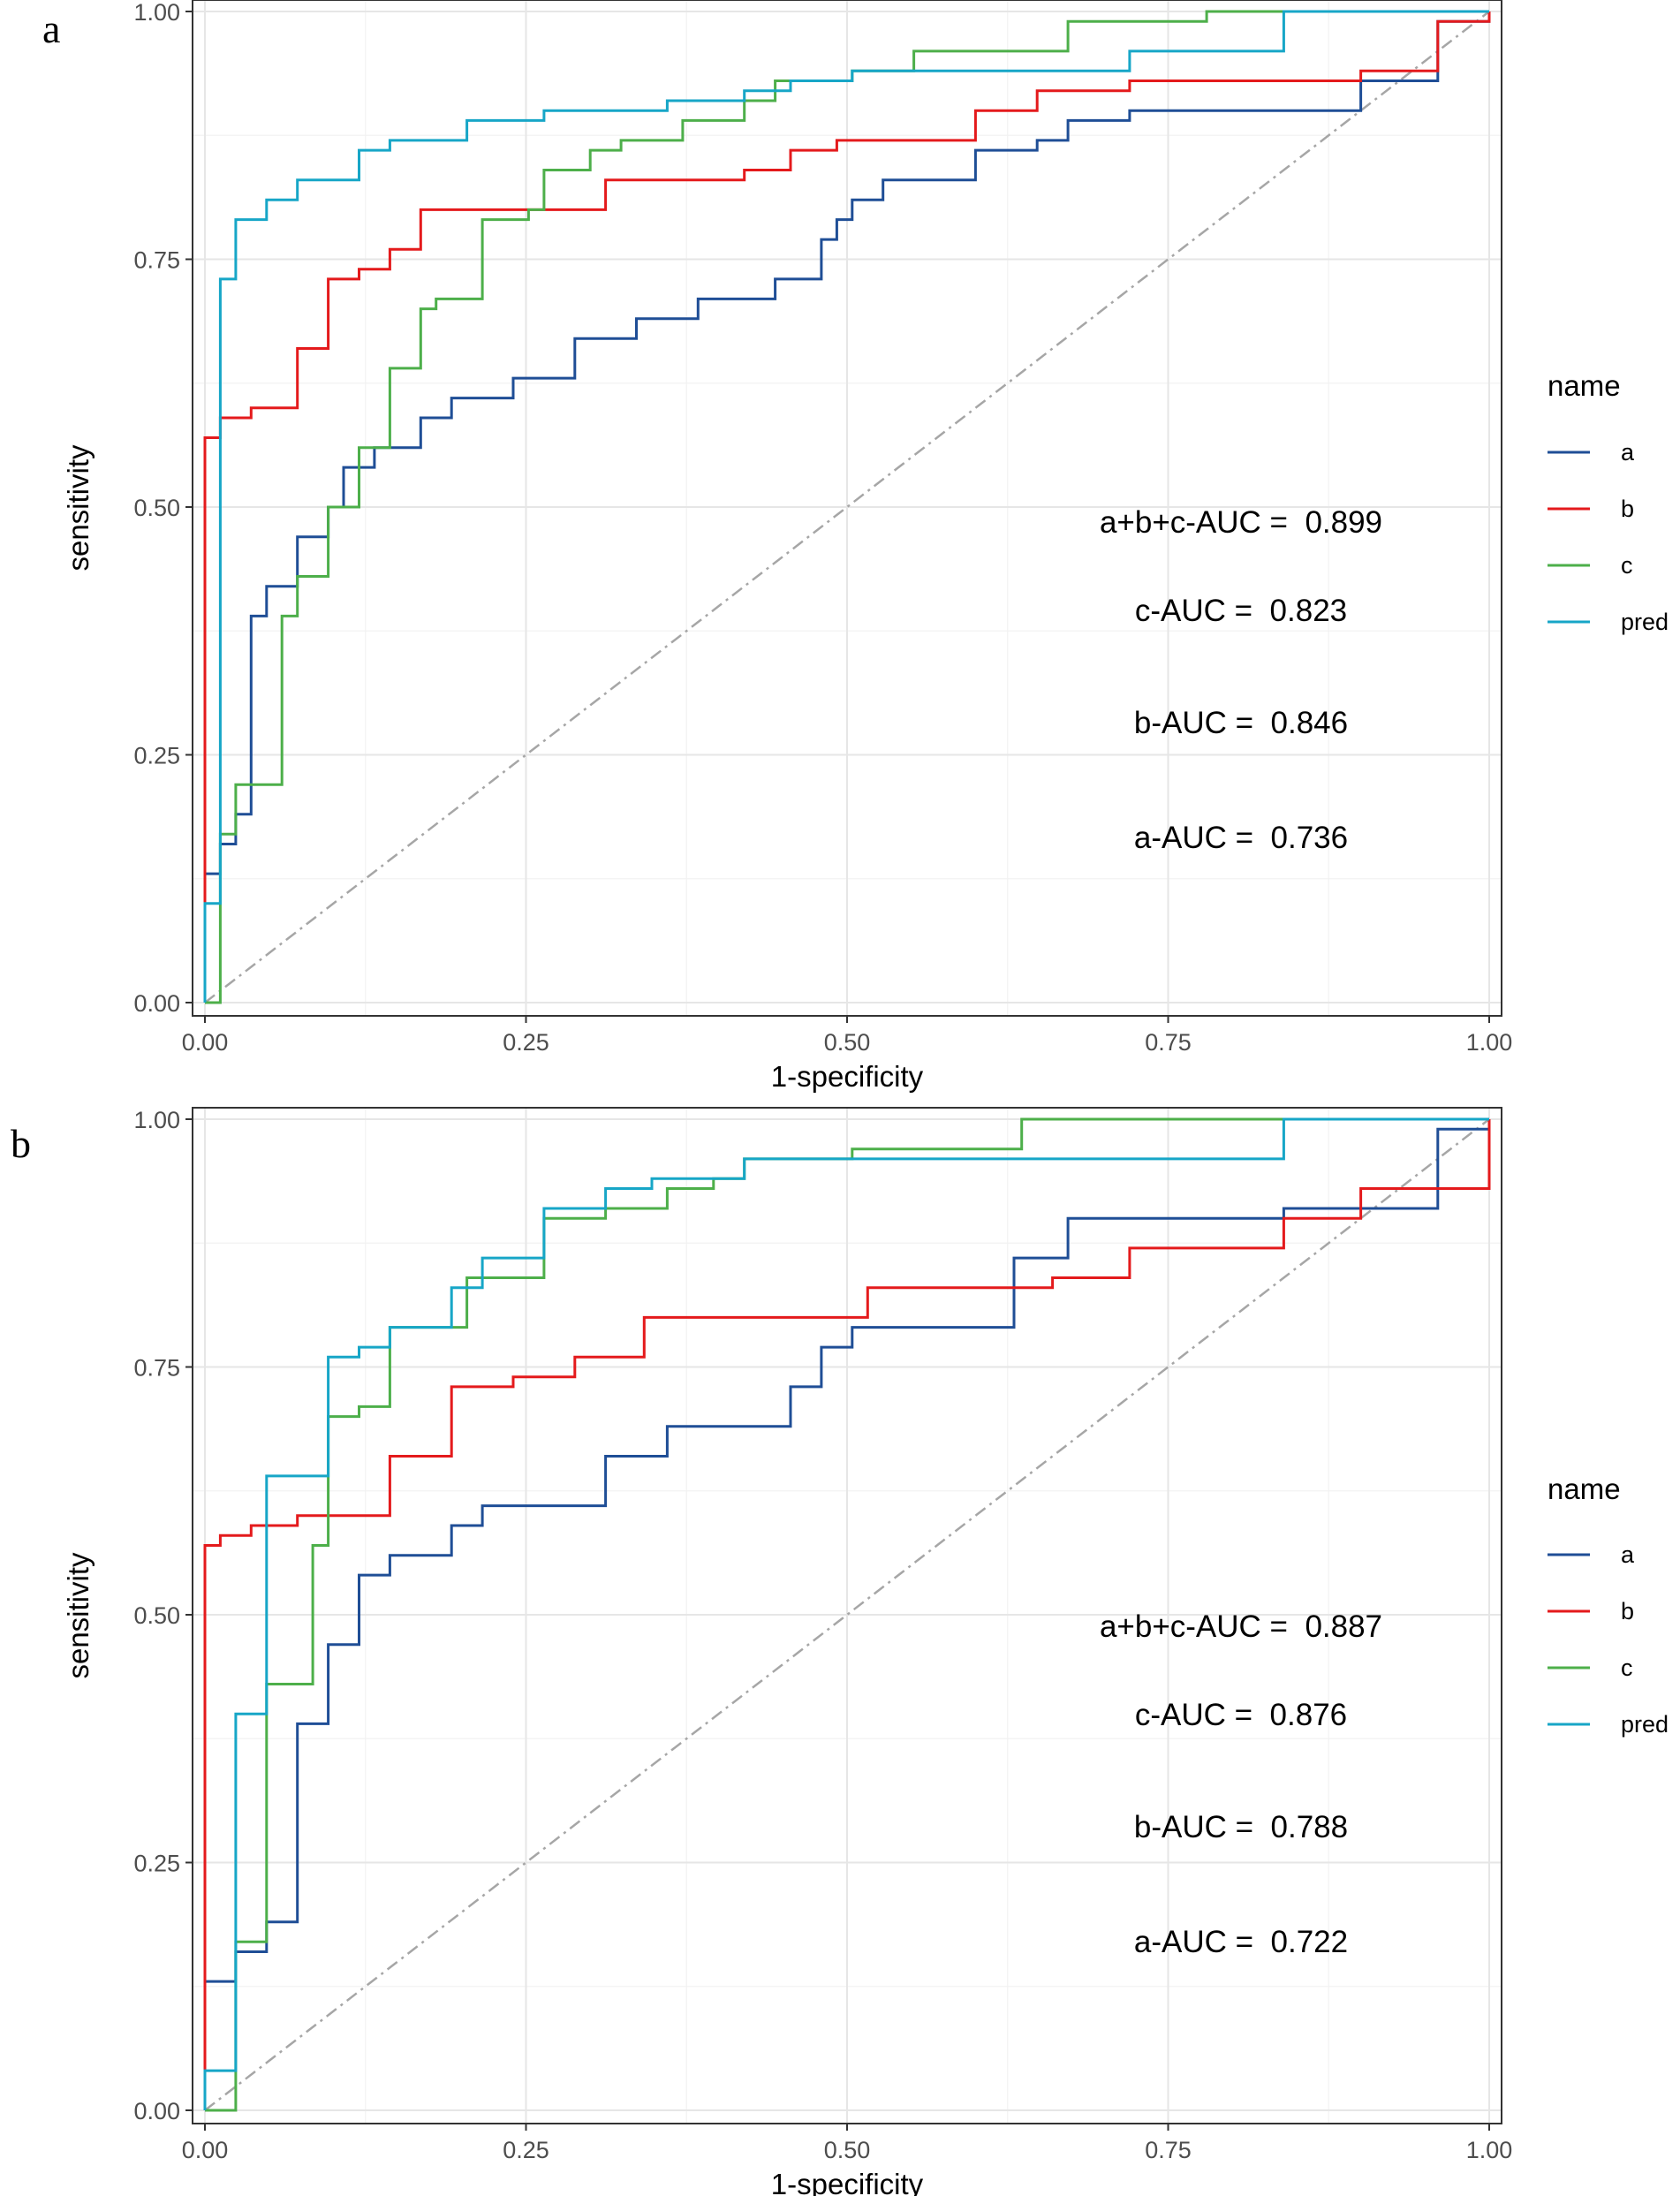 The height and width of the screenshot is (2196, 1680). Describe the element at coordinates (1241, 522) in the screenshot. I see `auc-annotation: a+b+c-AUC = 0.899` at that location.